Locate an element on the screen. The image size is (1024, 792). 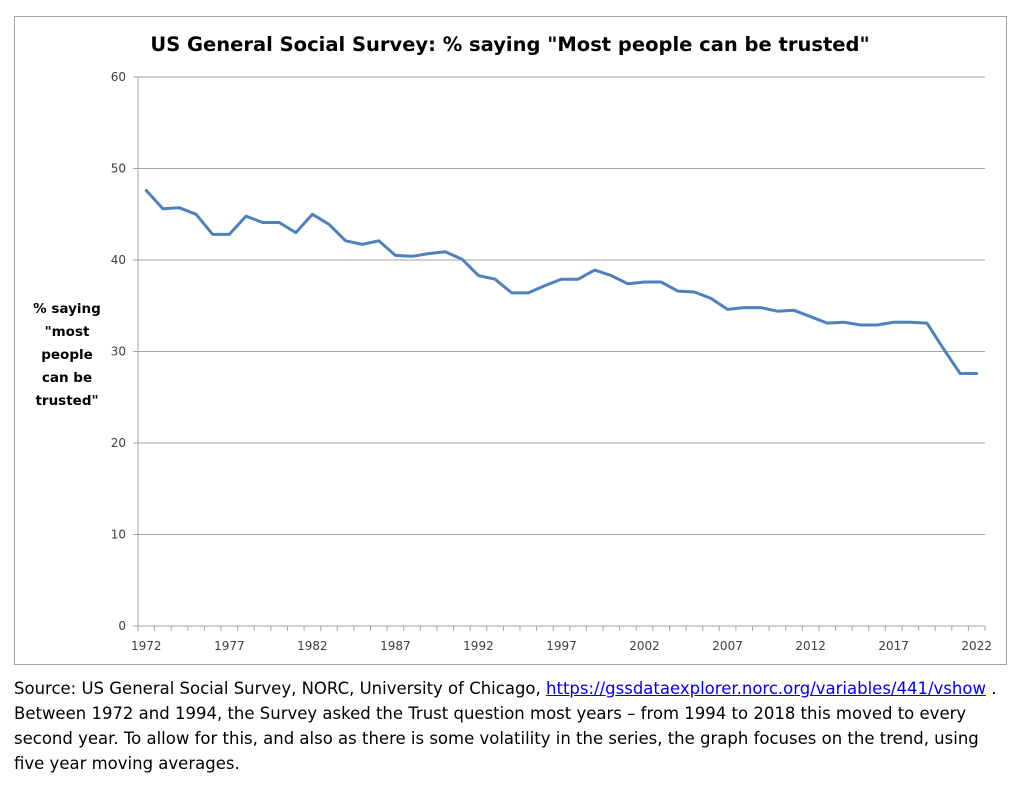
y-tick-label: 0 is located at coordinates (122, 626).